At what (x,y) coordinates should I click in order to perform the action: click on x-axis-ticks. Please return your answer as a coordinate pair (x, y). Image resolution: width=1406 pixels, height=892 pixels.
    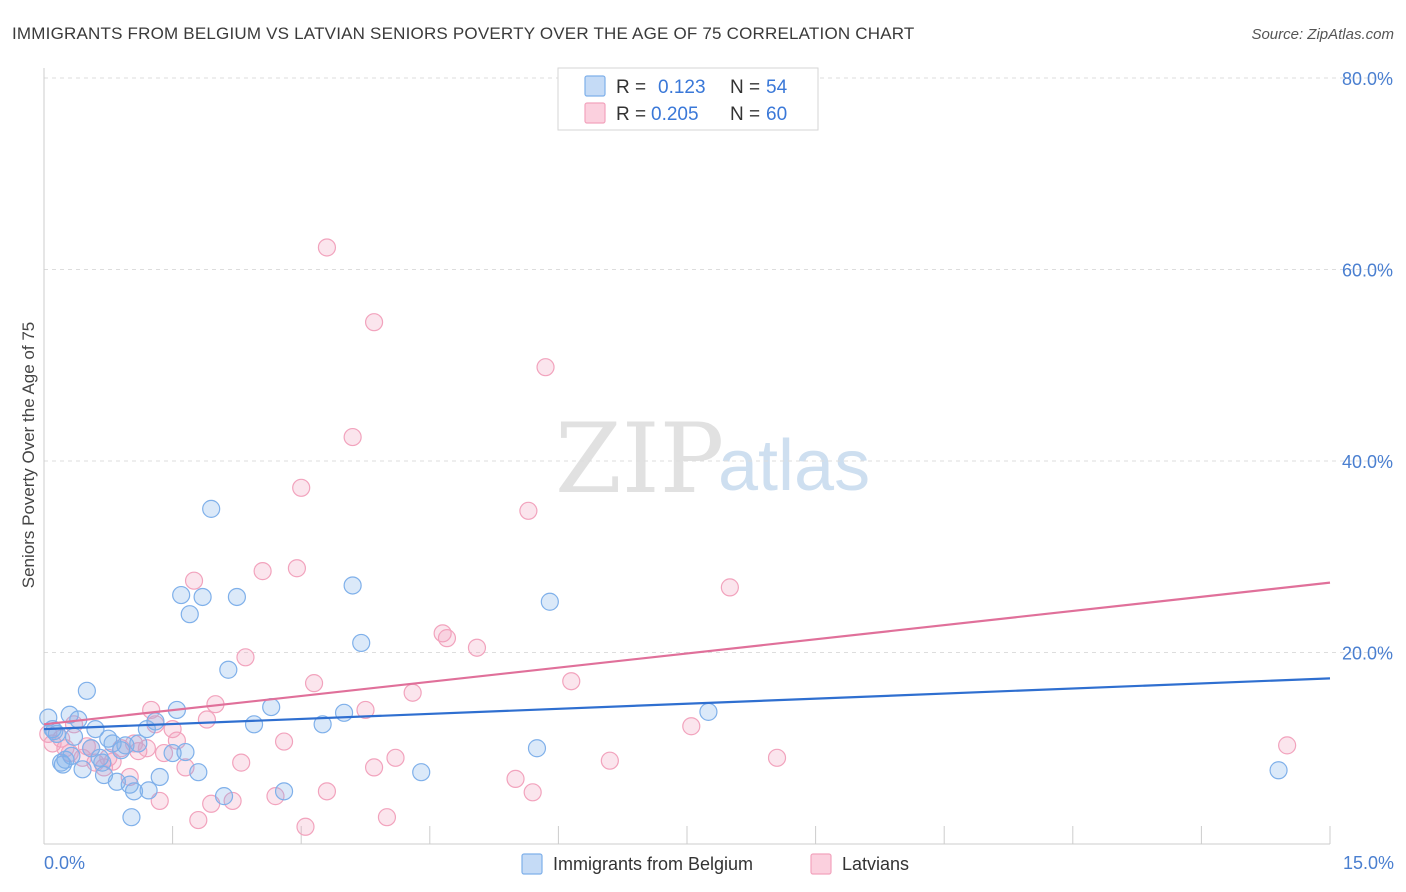
    Looking at the image, I should click on (687, 835).